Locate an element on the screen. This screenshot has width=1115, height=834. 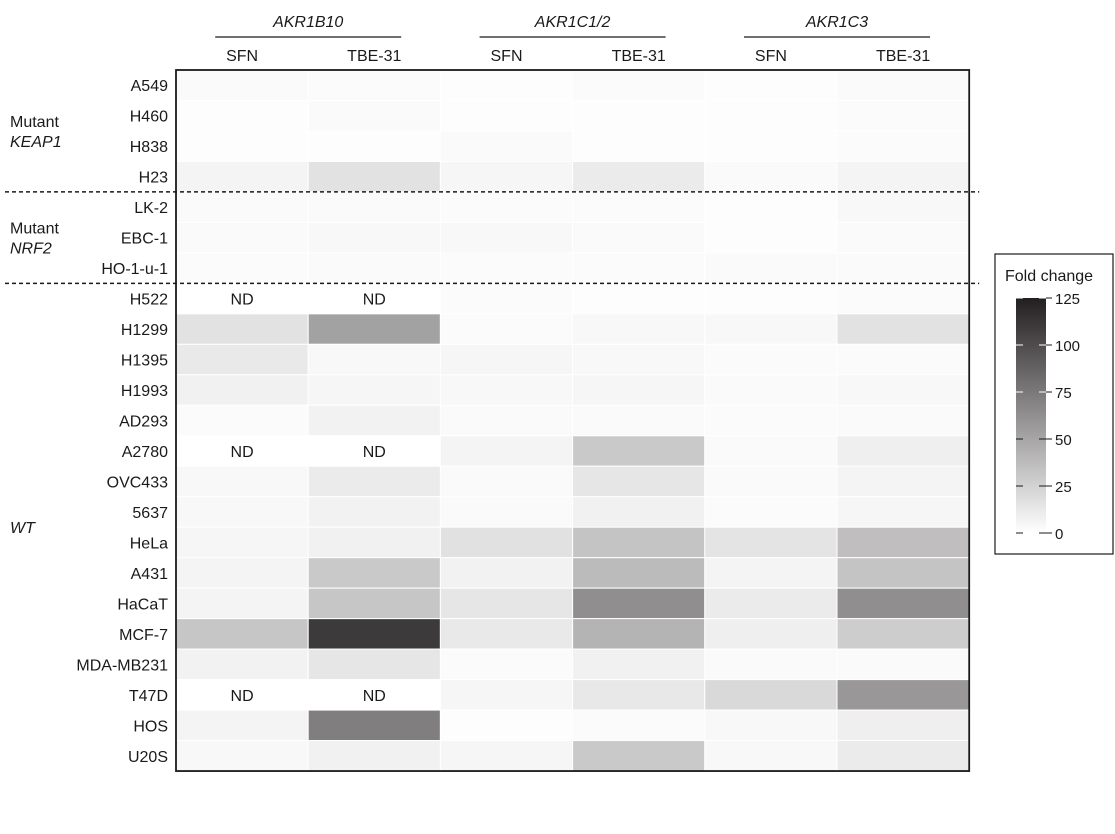
row-label: HOS is located at coordinates (150, 726).